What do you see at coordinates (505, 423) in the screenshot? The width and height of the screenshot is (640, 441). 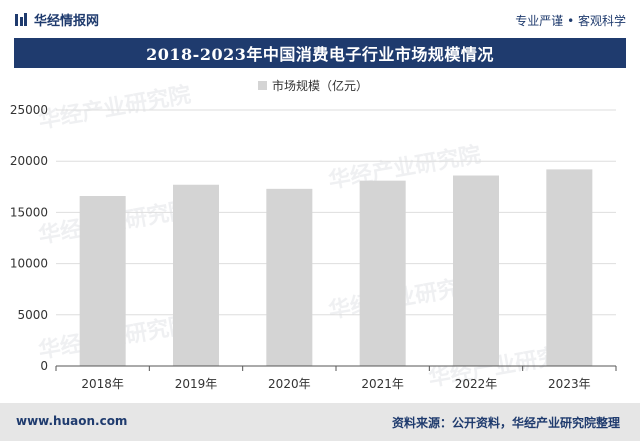 I see `footer-source: 资料来源：公开资料，华经产业研究院整理` at bounding box center [505, 423].